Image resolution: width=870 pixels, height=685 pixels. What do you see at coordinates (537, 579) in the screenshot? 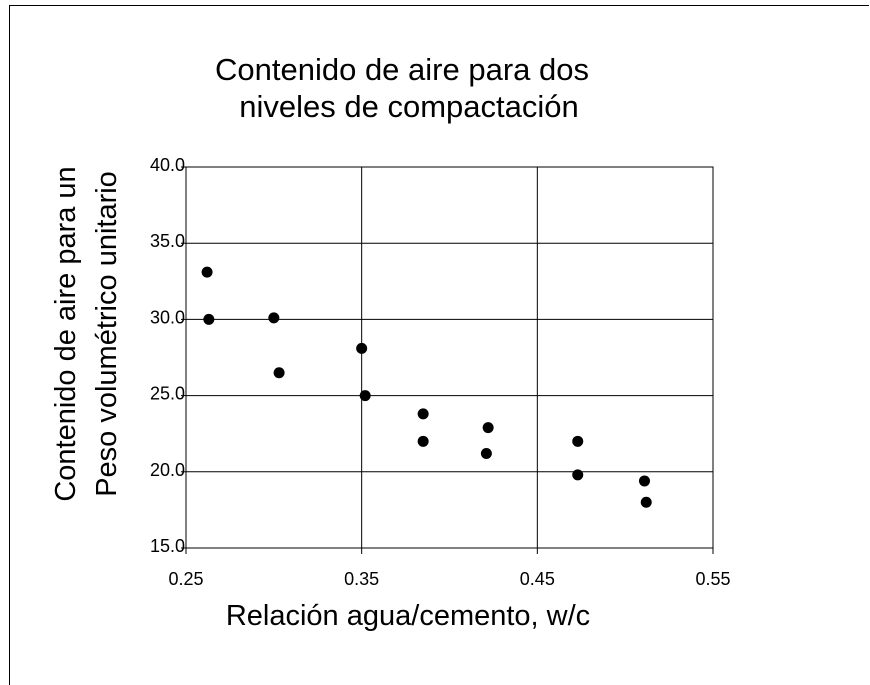
I see `x-tick-label-2: 0.45` at bounding box center [537, 579].